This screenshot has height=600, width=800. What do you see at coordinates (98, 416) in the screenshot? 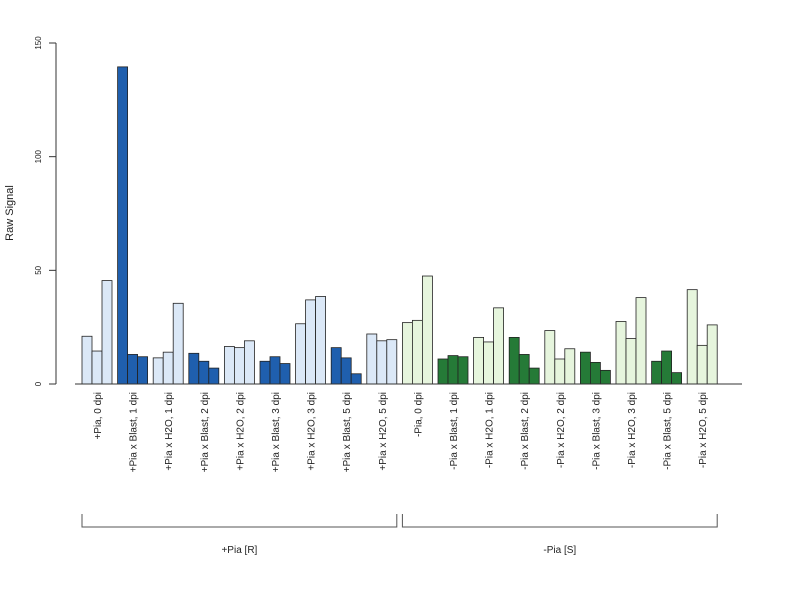
I see `x-tick-label: +Pia, 0 dpi` at bounding box center [98, 416].